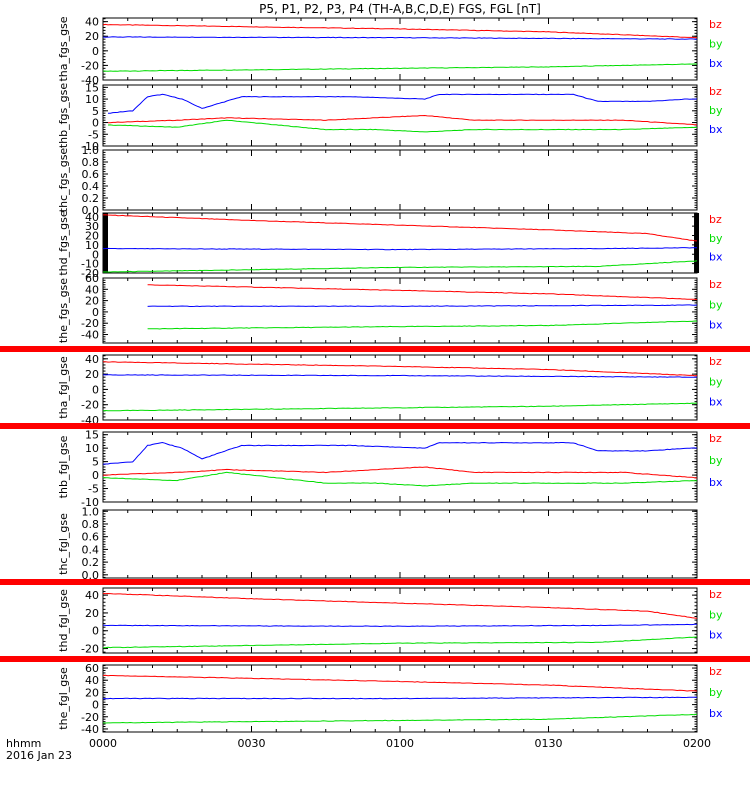  Describe the element at coordinates (91, 186) in the screenshot. I see `y-tick-label: 0.4` at that location.